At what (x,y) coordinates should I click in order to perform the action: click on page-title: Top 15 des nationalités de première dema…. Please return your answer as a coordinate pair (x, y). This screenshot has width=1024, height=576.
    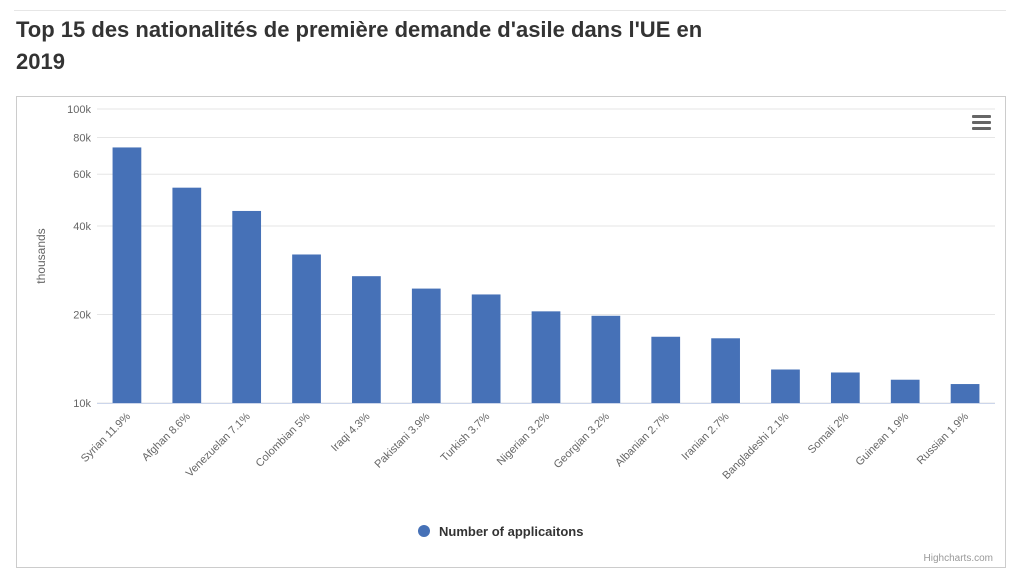
    Looking at the image, I should click on (359, 45).